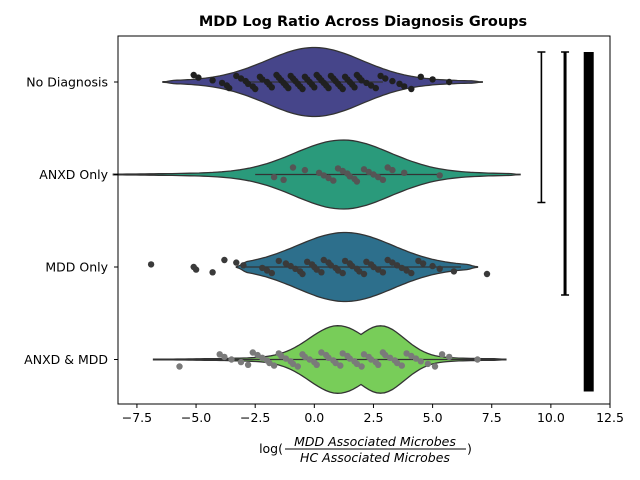 The width and height of the screenshot is (640, 480). Describe the element at coordinates (137, 417) in the screenshot. I see `x-tick-label: −7.5` at that location.